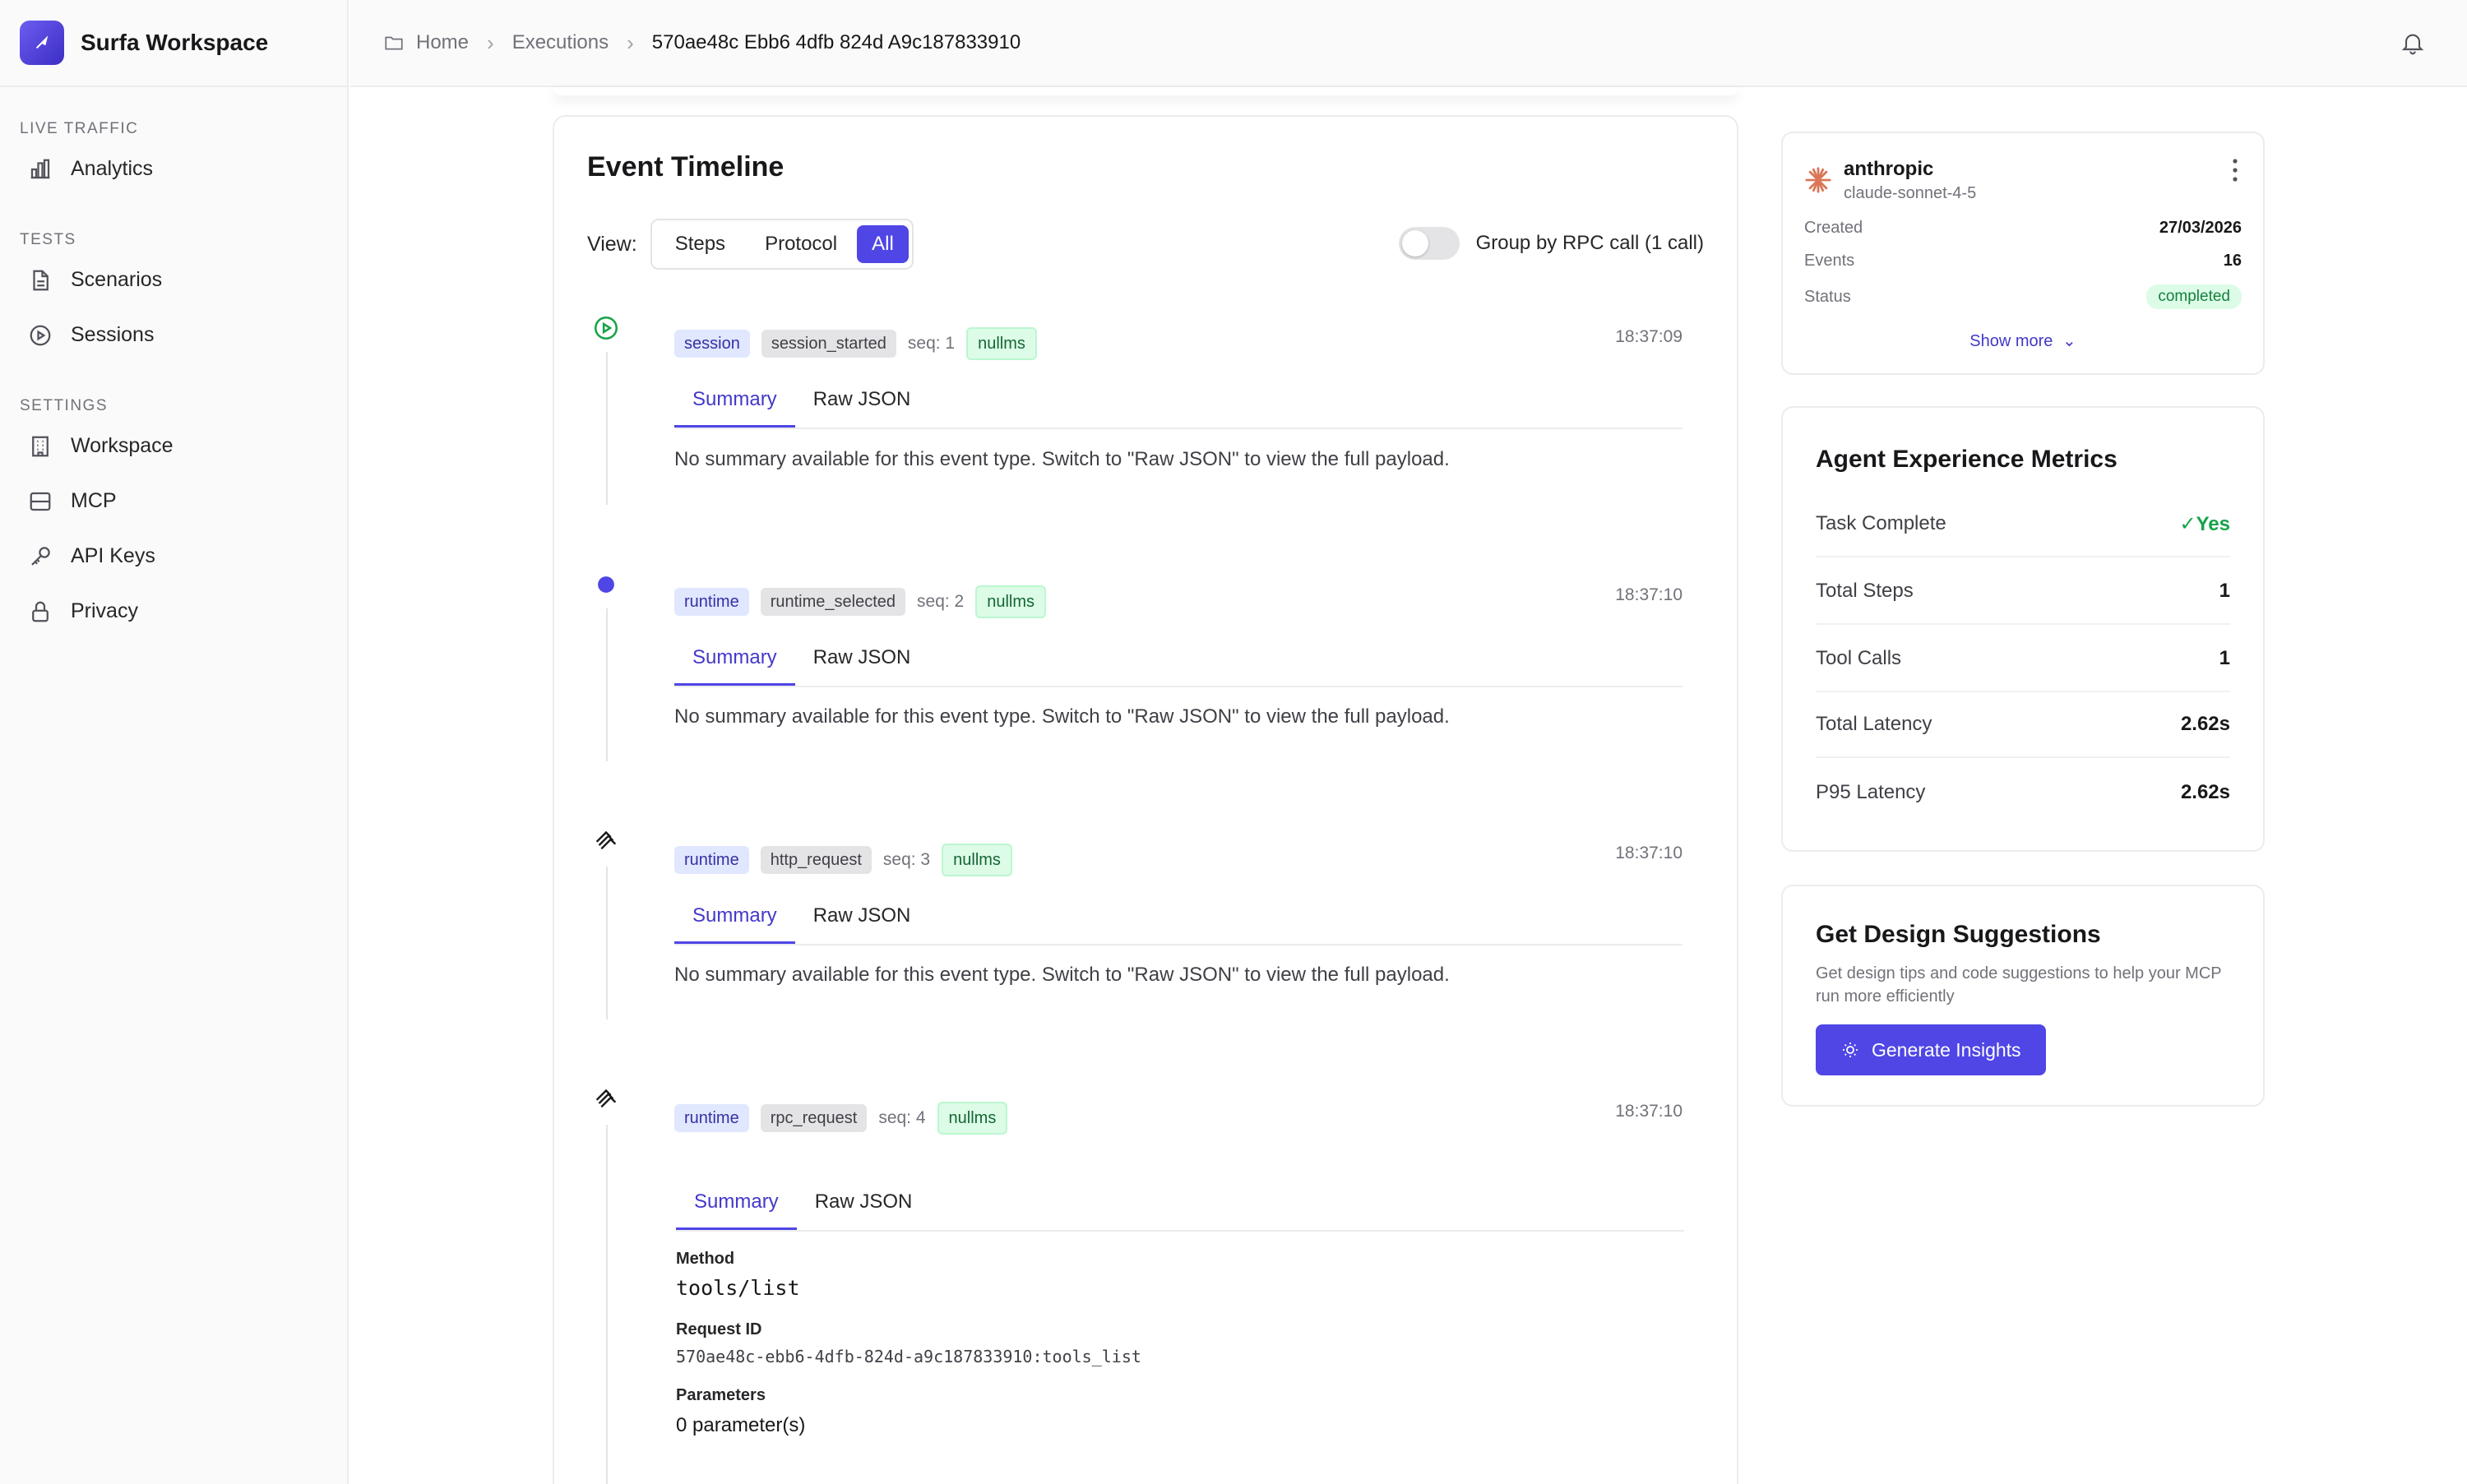  Describe the element at coordinates (2011, 341) in the screenshot. I see `show-more-label: Show more` at that location.